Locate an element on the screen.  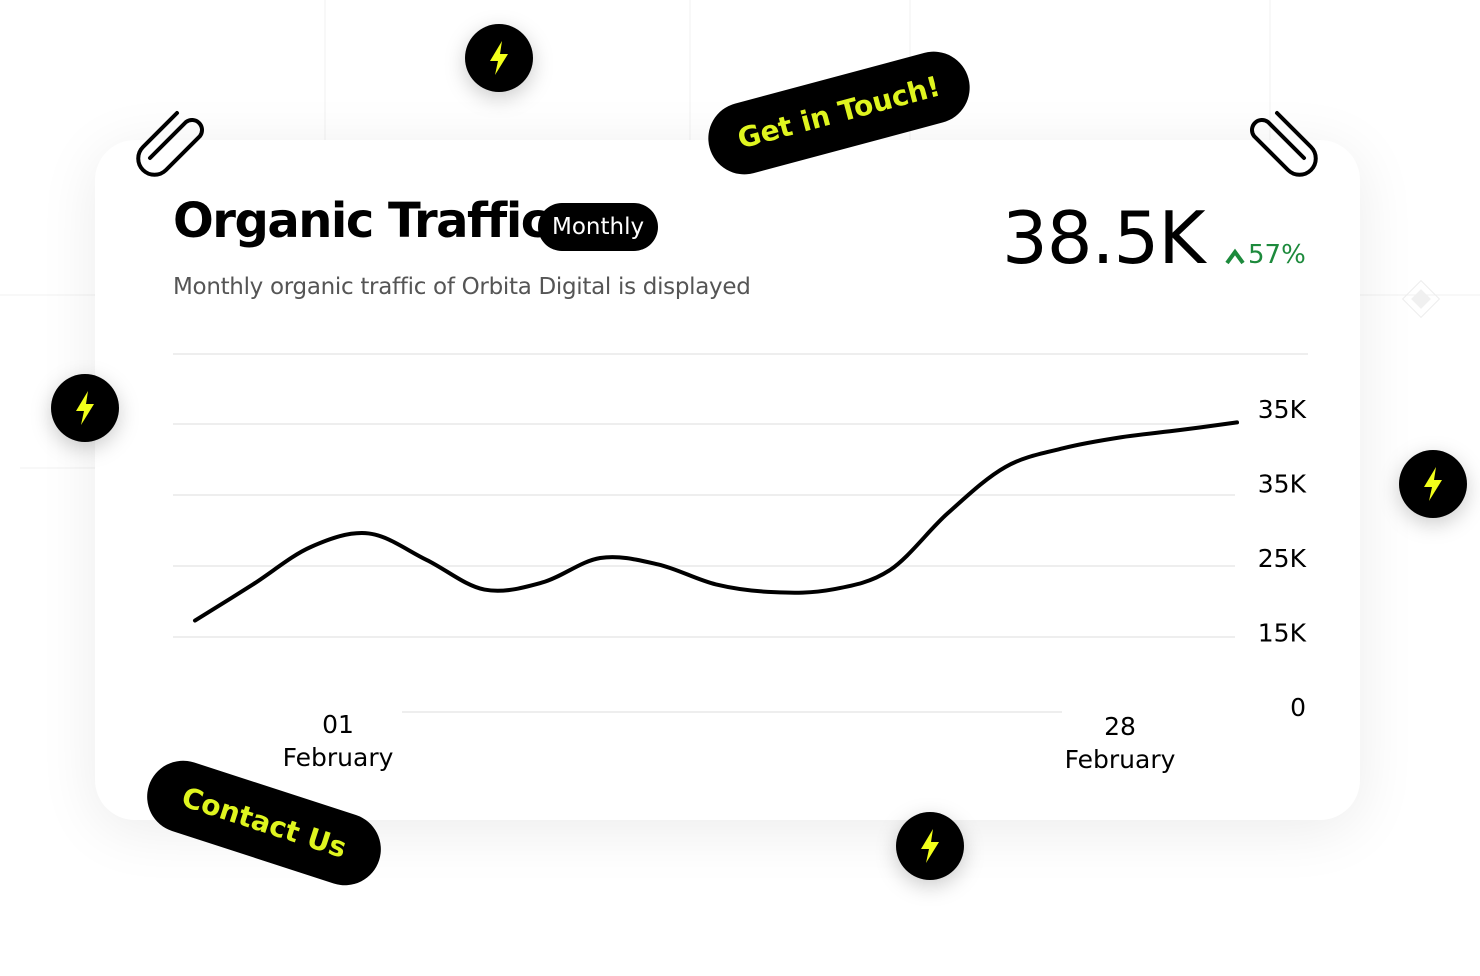
y-tick-label: 0 is located at coordinates (1298, 707).